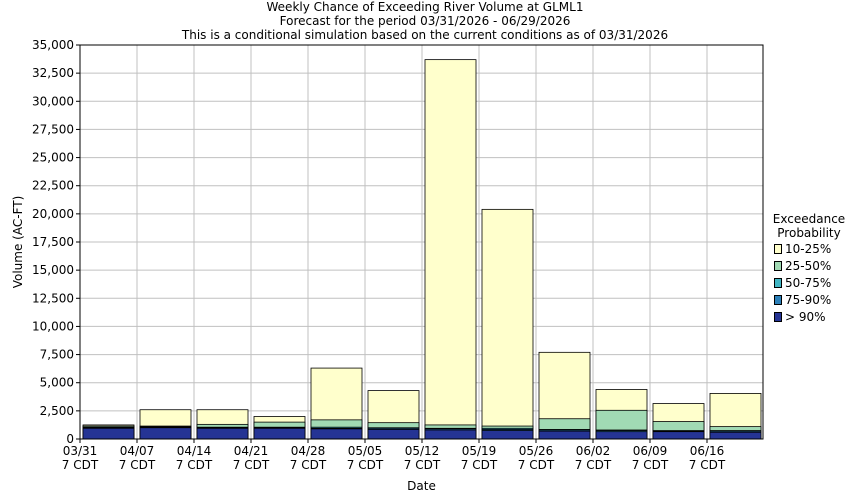 This screenshot has height=500, width=850. What do you see at coordinates (421, 486) in the screenshot?
I see `x-axis-title: Date` at bounding box center [421, 486].